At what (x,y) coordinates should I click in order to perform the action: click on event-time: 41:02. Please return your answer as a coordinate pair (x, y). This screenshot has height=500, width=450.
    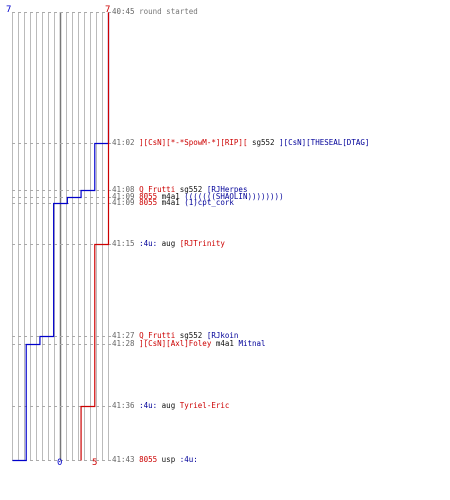
    Looking at the image, I should click on (126, 142).